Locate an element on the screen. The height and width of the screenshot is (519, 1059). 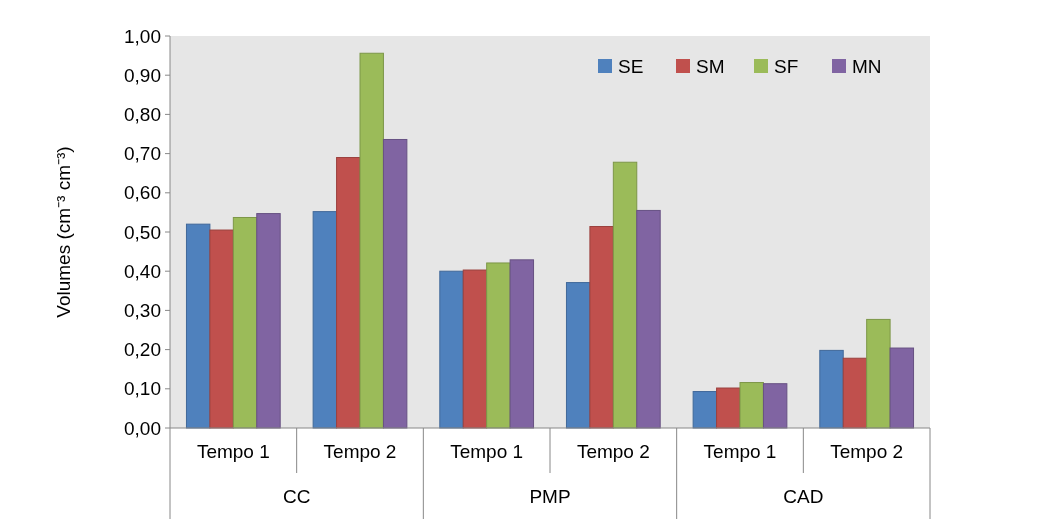
y-tick-label: 0,70 is located at coordinates (142, 154).